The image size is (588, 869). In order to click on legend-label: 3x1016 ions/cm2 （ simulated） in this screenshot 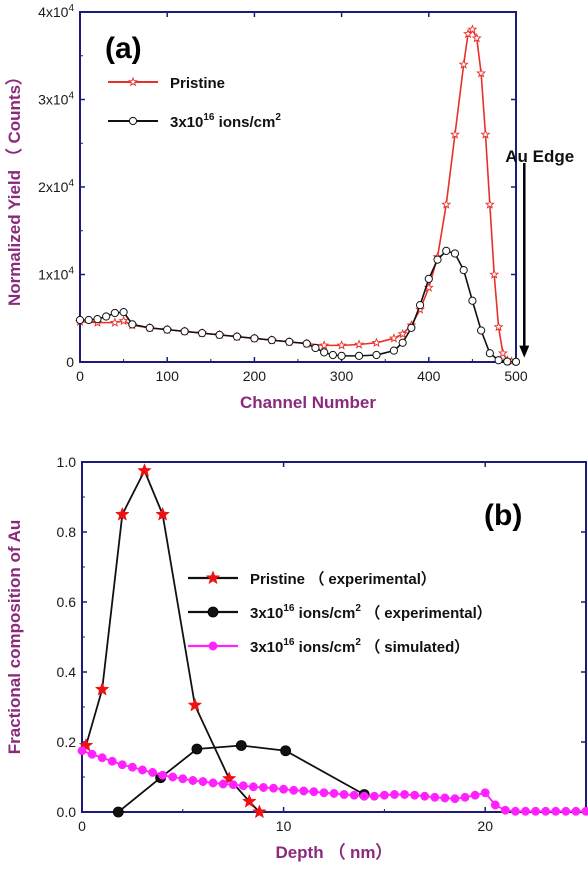, I will do `click(359, 646)`.